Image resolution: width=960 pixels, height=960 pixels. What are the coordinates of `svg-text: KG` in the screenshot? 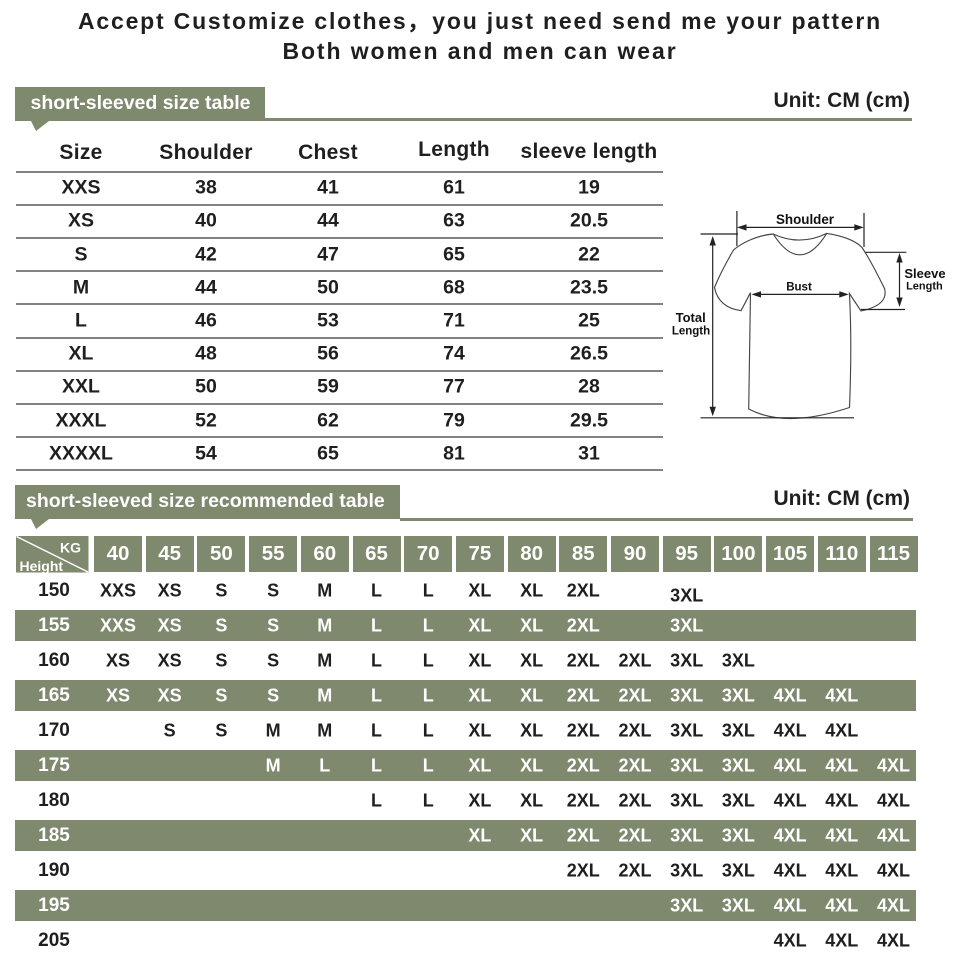 It's located at (70, 548).